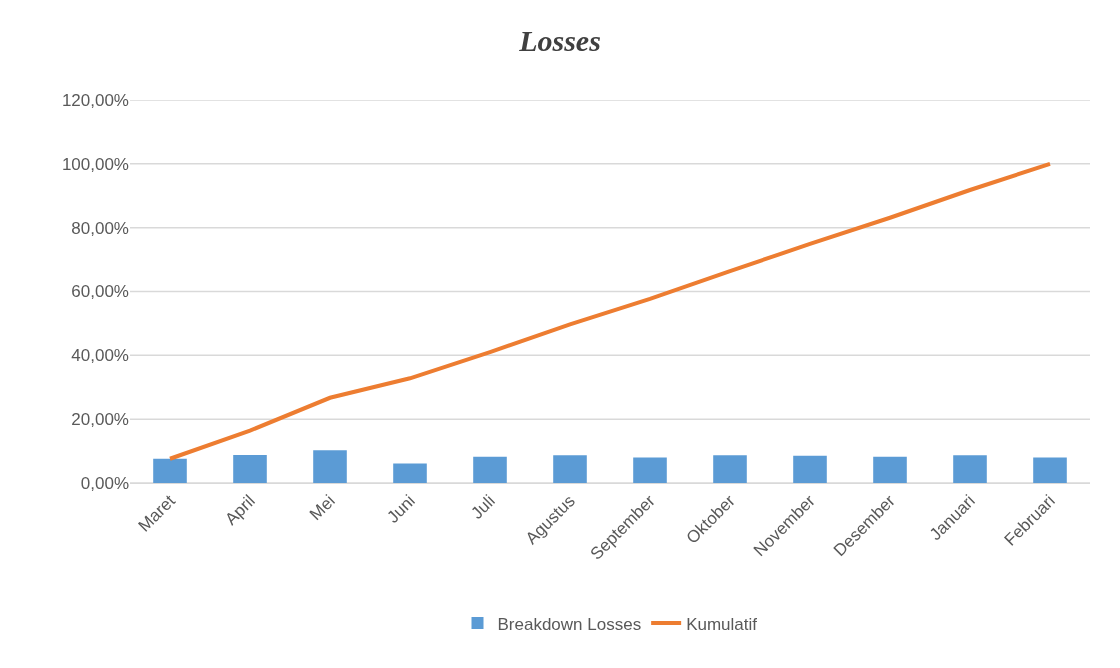 This screenshot has width=1120, height=668. What do you see at coordinates (104, 483) in the screenshot?
I see `y-tick-label: 0,00%` at bounding box center [104, 483].